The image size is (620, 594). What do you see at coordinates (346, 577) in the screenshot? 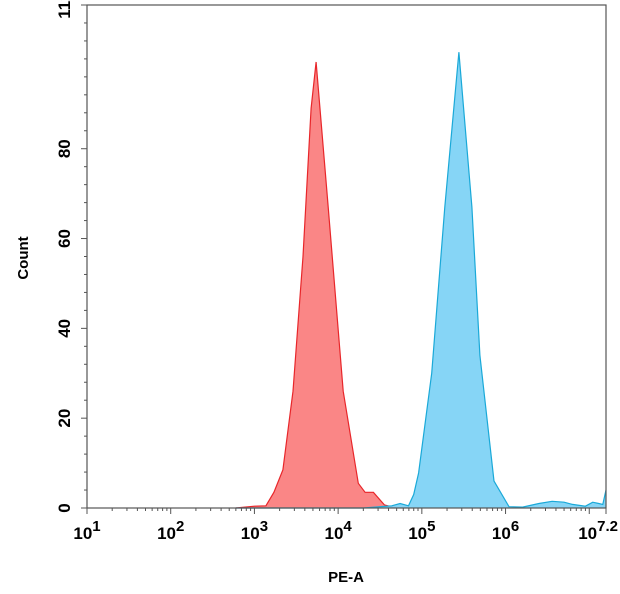
I see `x-axis-title: PE-A` at bounding box center [346, 577].